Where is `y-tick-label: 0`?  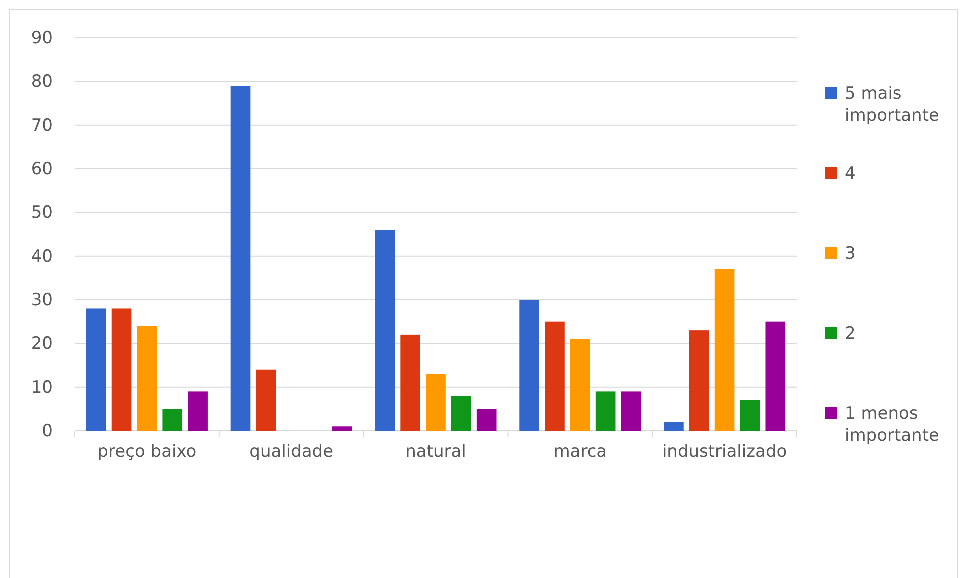 y-tick-label: 0 is located at coordinates (47, 431).